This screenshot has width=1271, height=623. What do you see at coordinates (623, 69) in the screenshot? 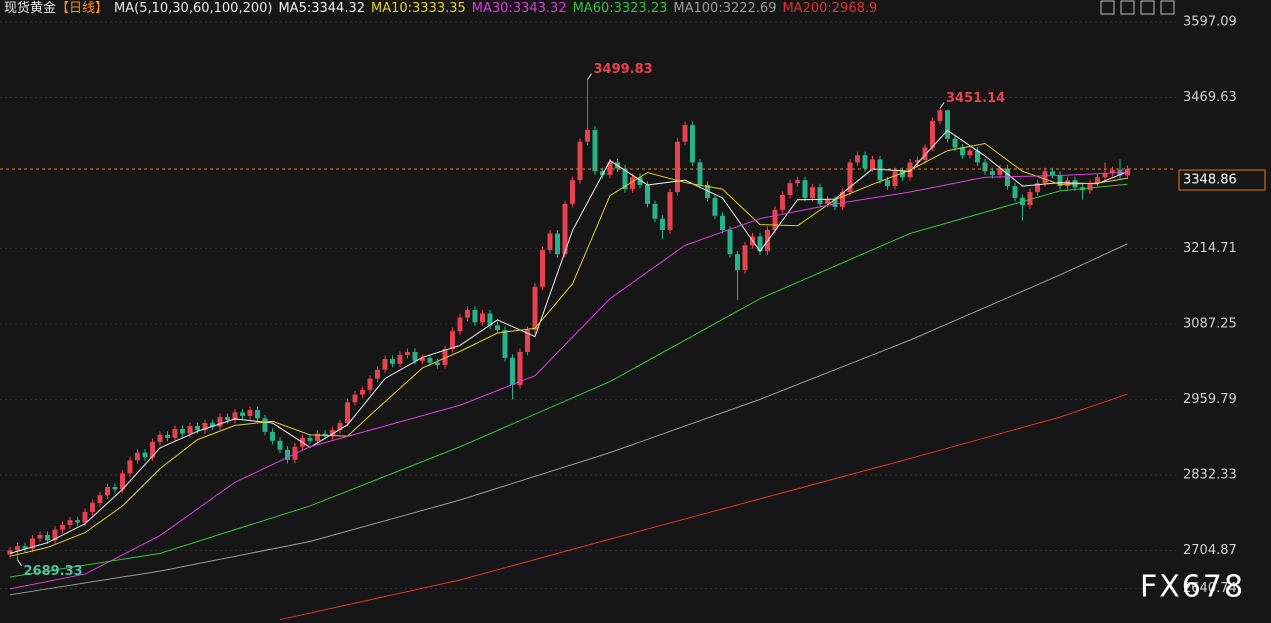
I see `high-annotation: 3499.83` at bounding box center [623, 69].